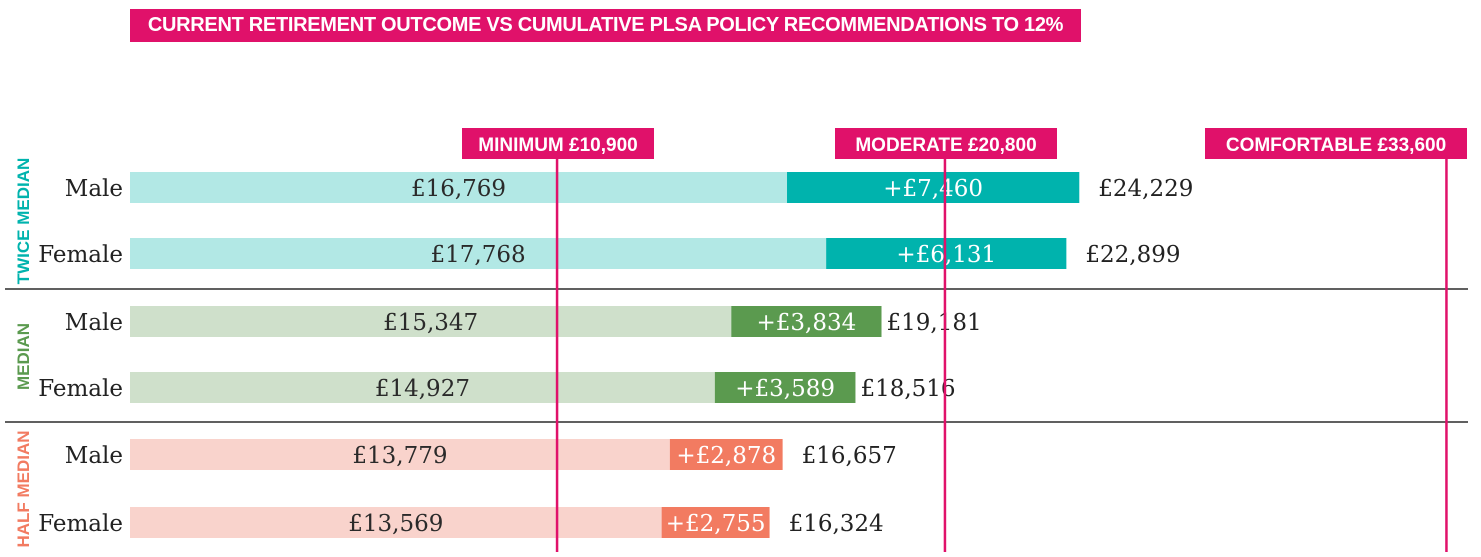  I want to click on total-outcome-label: £24,229, so click(1145, 189).